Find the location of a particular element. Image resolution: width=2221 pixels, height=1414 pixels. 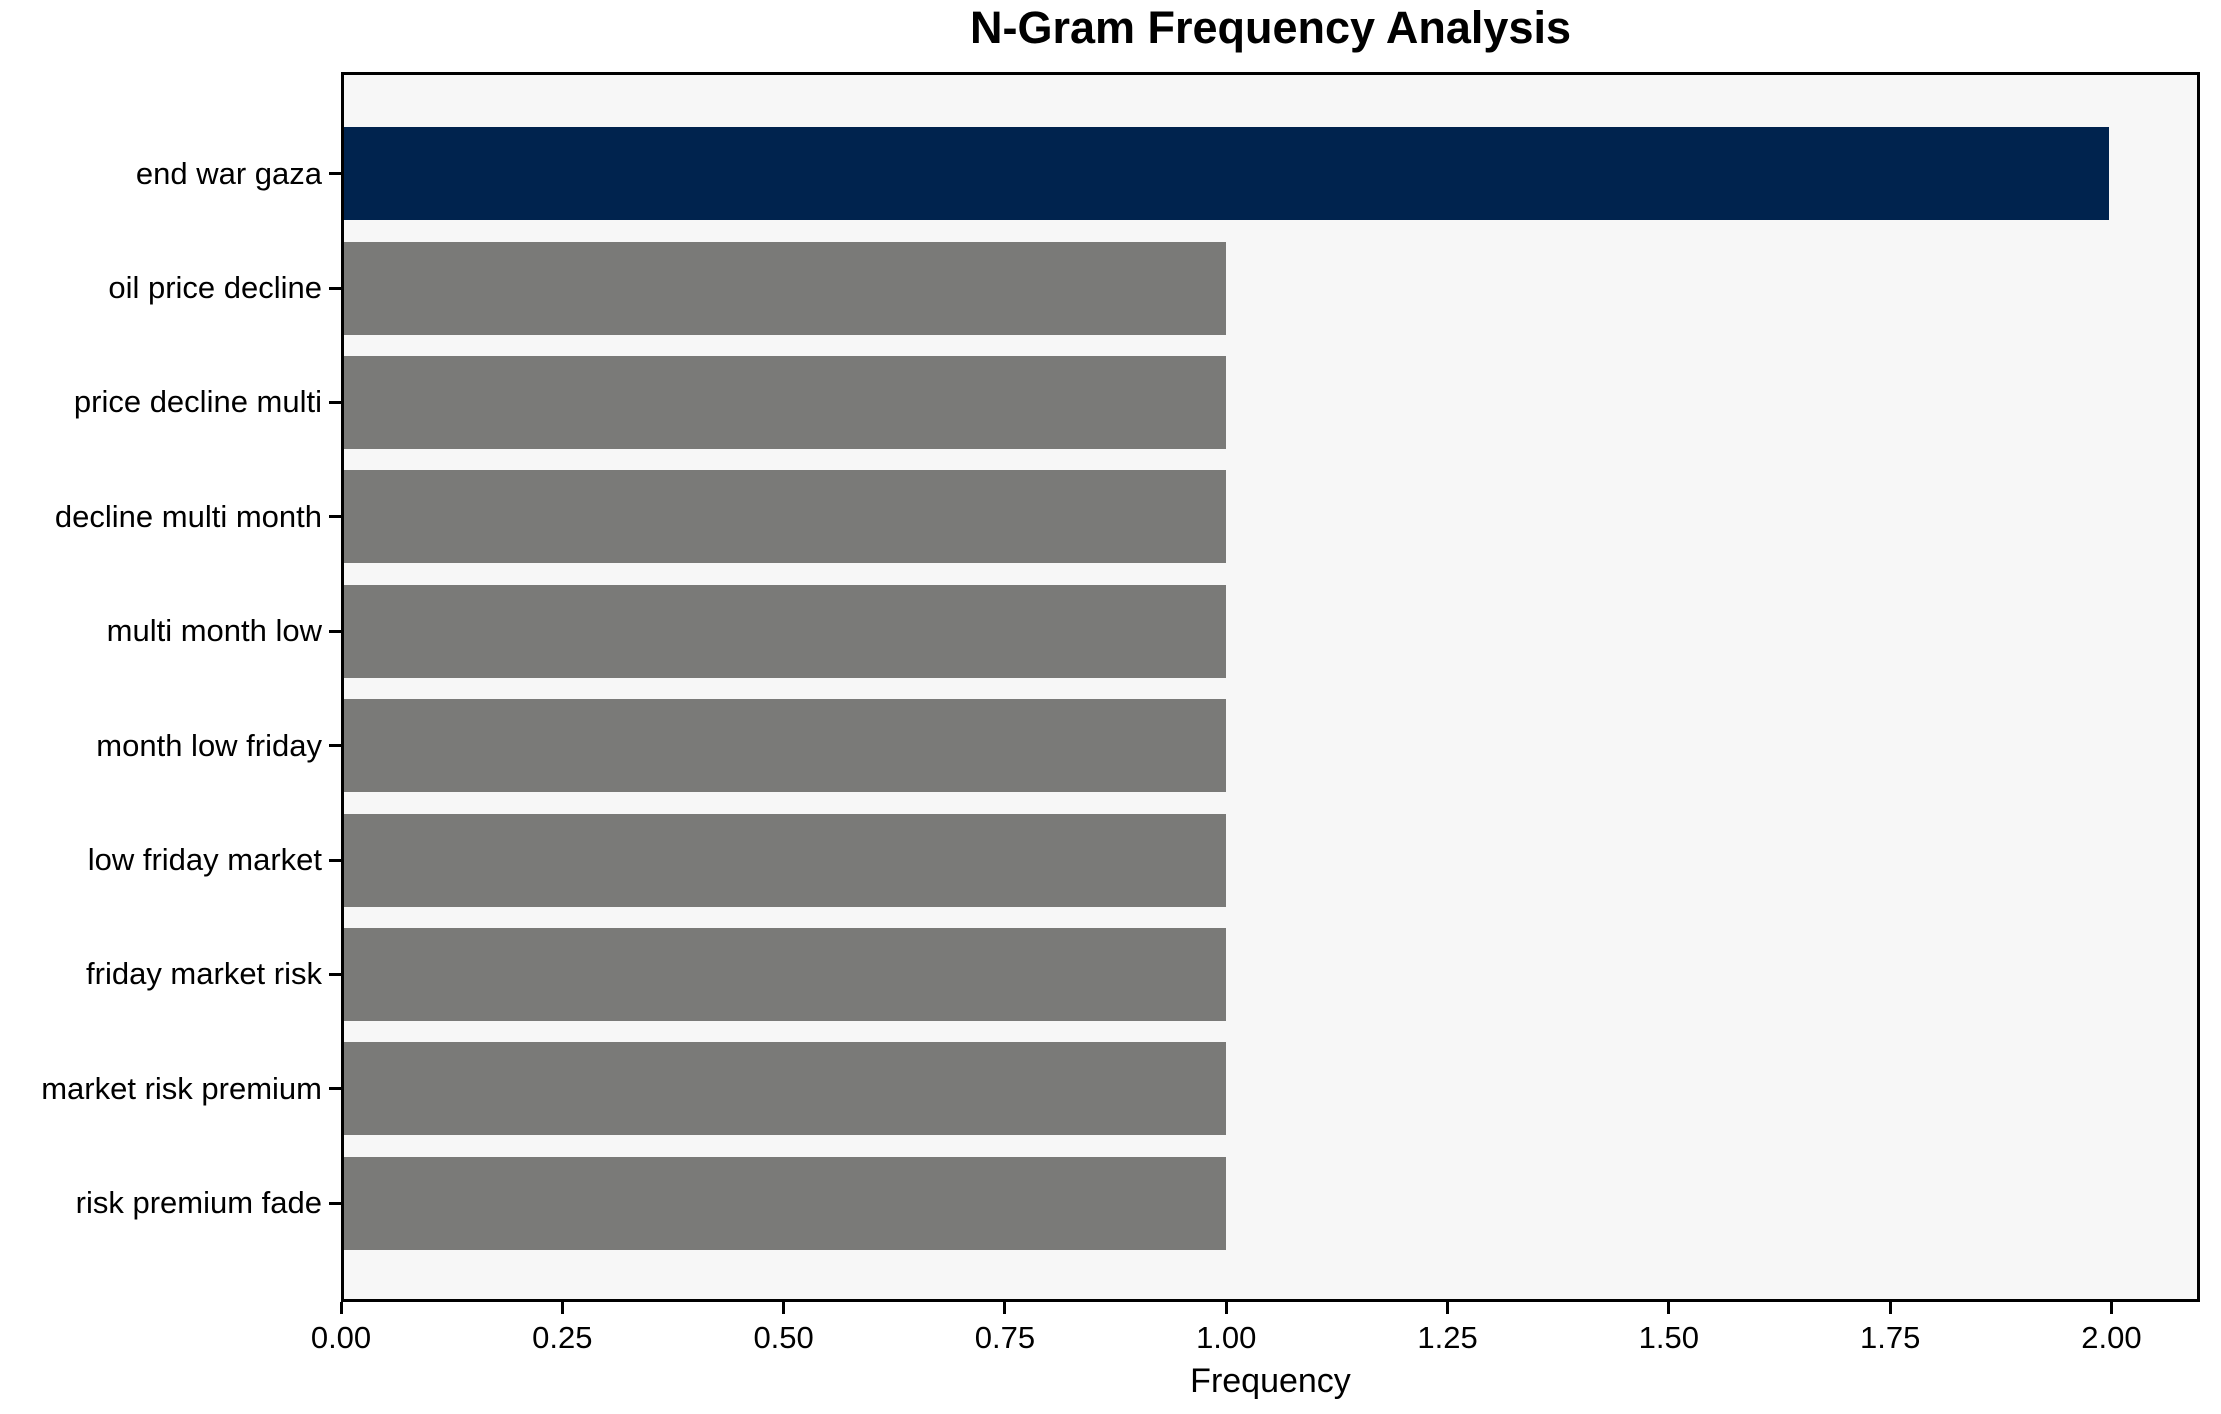

x-tick-label-1.75: 1.75 is located at coordinates (1890, 1337).